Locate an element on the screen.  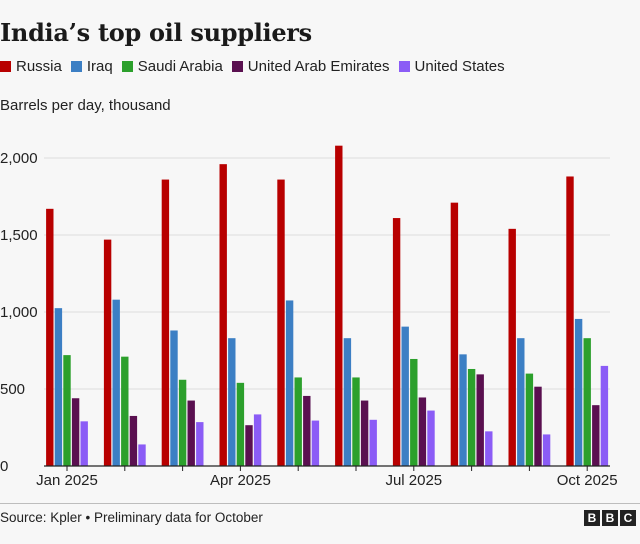
bar-saudi-arabia-aug-2025 is located at coordinates (471, 417).